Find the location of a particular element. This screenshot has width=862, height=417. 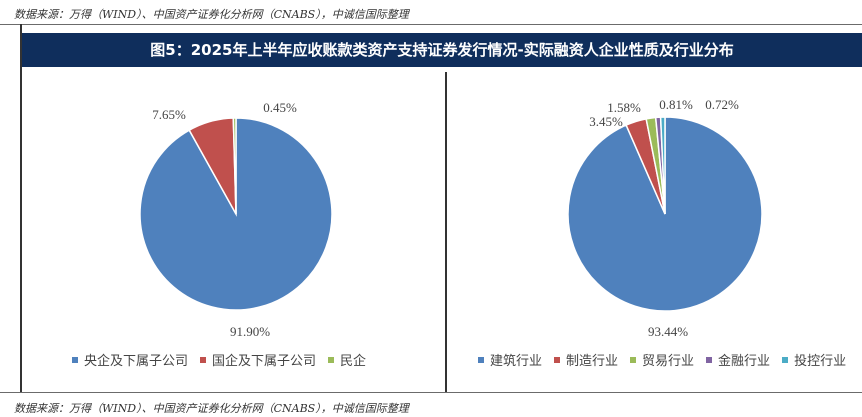

source-note-bottom: 数据来源：万得（WIND）、中国资产证券化分析网（CNABS），中诚信国际整理 is located at coordinates (211, 408).